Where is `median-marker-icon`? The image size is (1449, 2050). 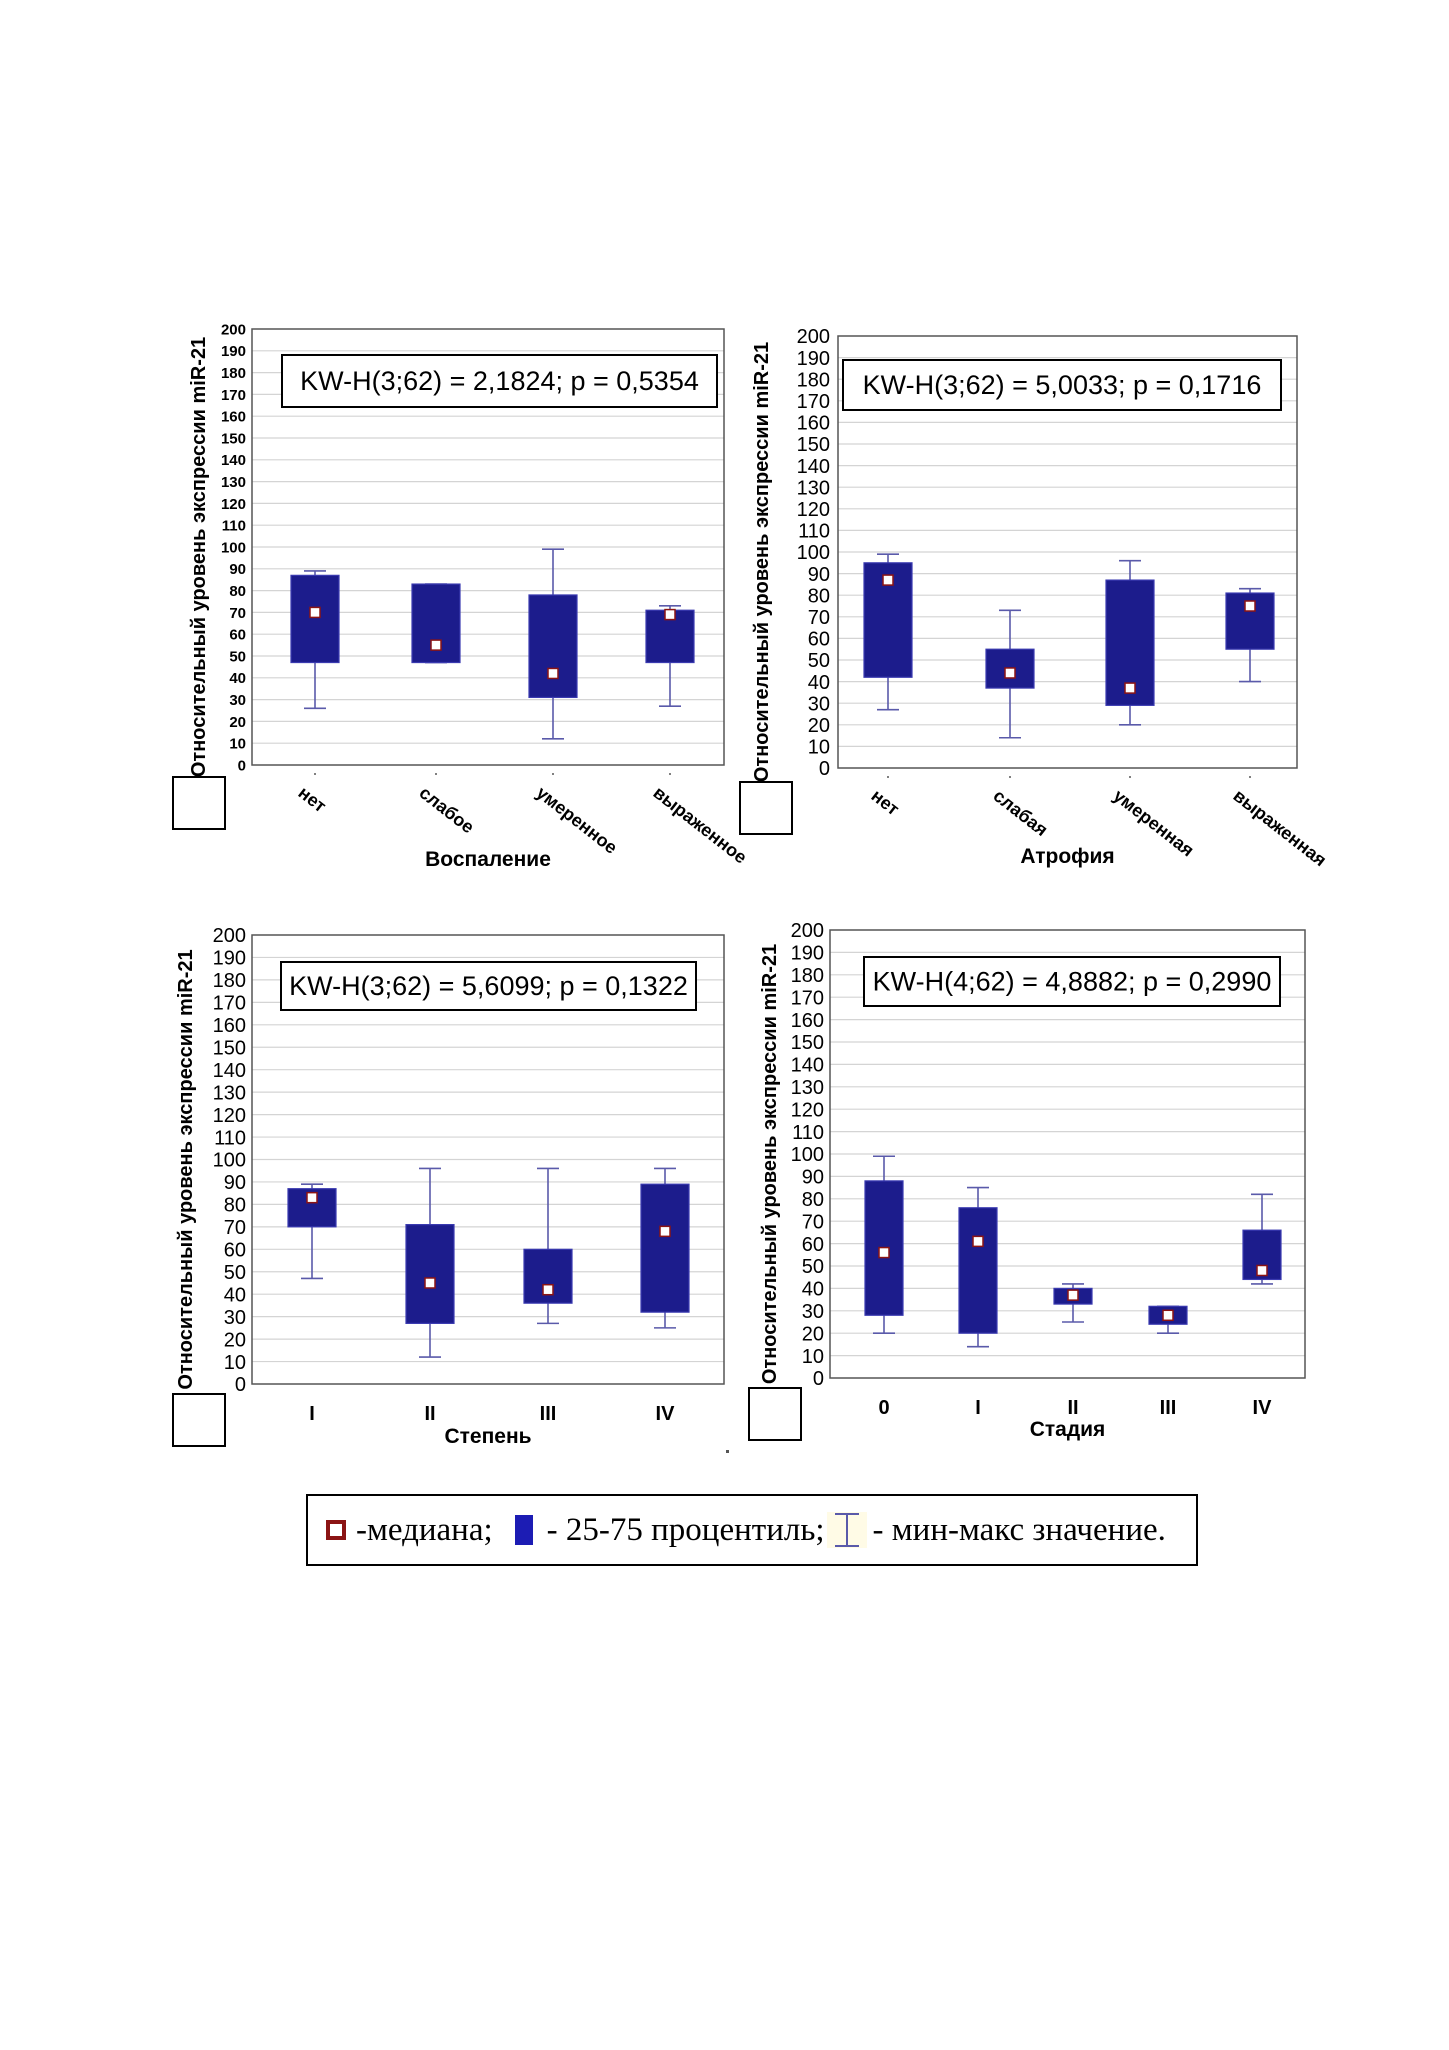
median-marker-icon is located at coordinates (336, 1530).